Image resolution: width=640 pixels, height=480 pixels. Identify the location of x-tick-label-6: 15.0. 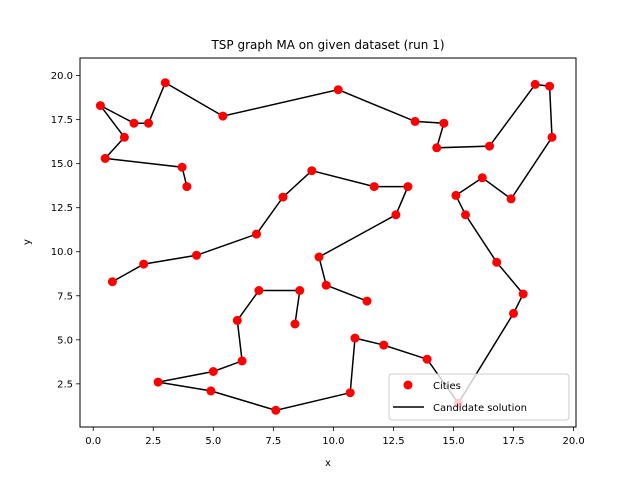
(453, 441).